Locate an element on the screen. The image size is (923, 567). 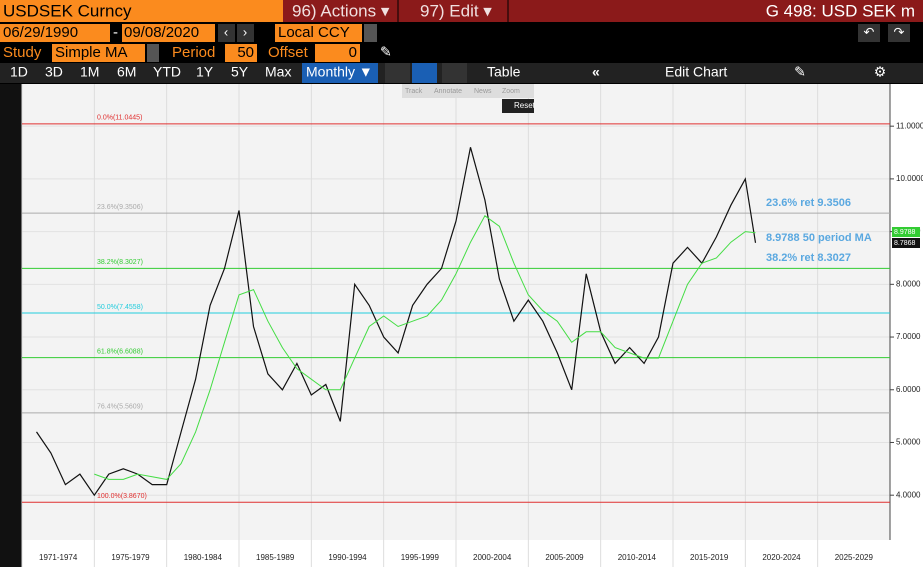
table-button: Table is located at coordinates (504, 72).